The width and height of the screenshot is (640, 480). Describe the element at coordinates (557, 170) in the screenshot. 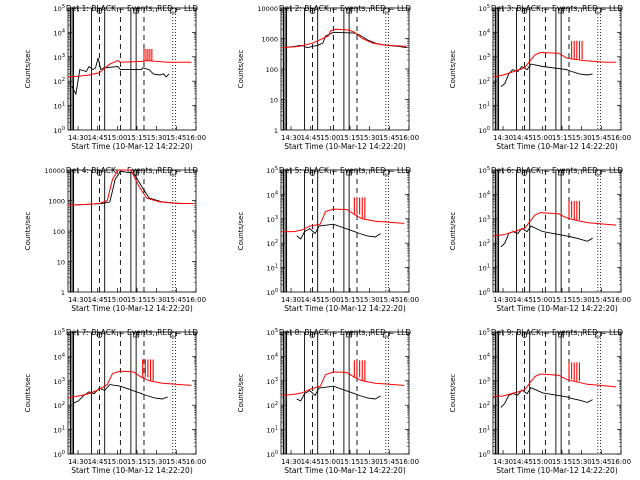

I see `panel-title: Det 6: BLACK = Events, RED = LLD` at that location.